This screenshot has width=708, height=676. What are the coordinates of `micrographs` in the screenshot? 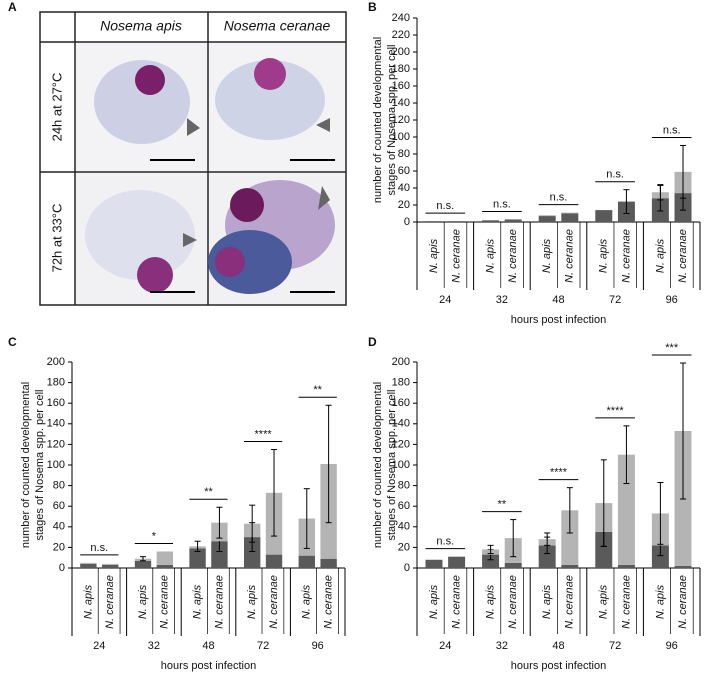 It's located at (210, 173).